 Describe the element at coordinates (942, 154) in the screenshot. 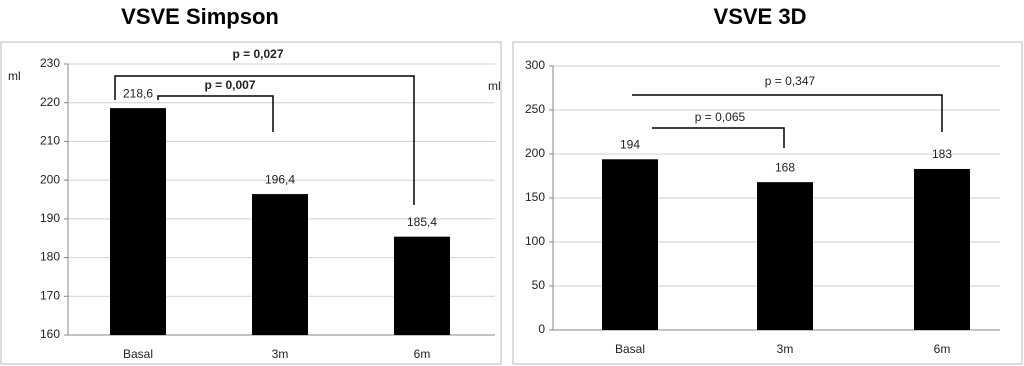

I see `data-label: 183` at that location.